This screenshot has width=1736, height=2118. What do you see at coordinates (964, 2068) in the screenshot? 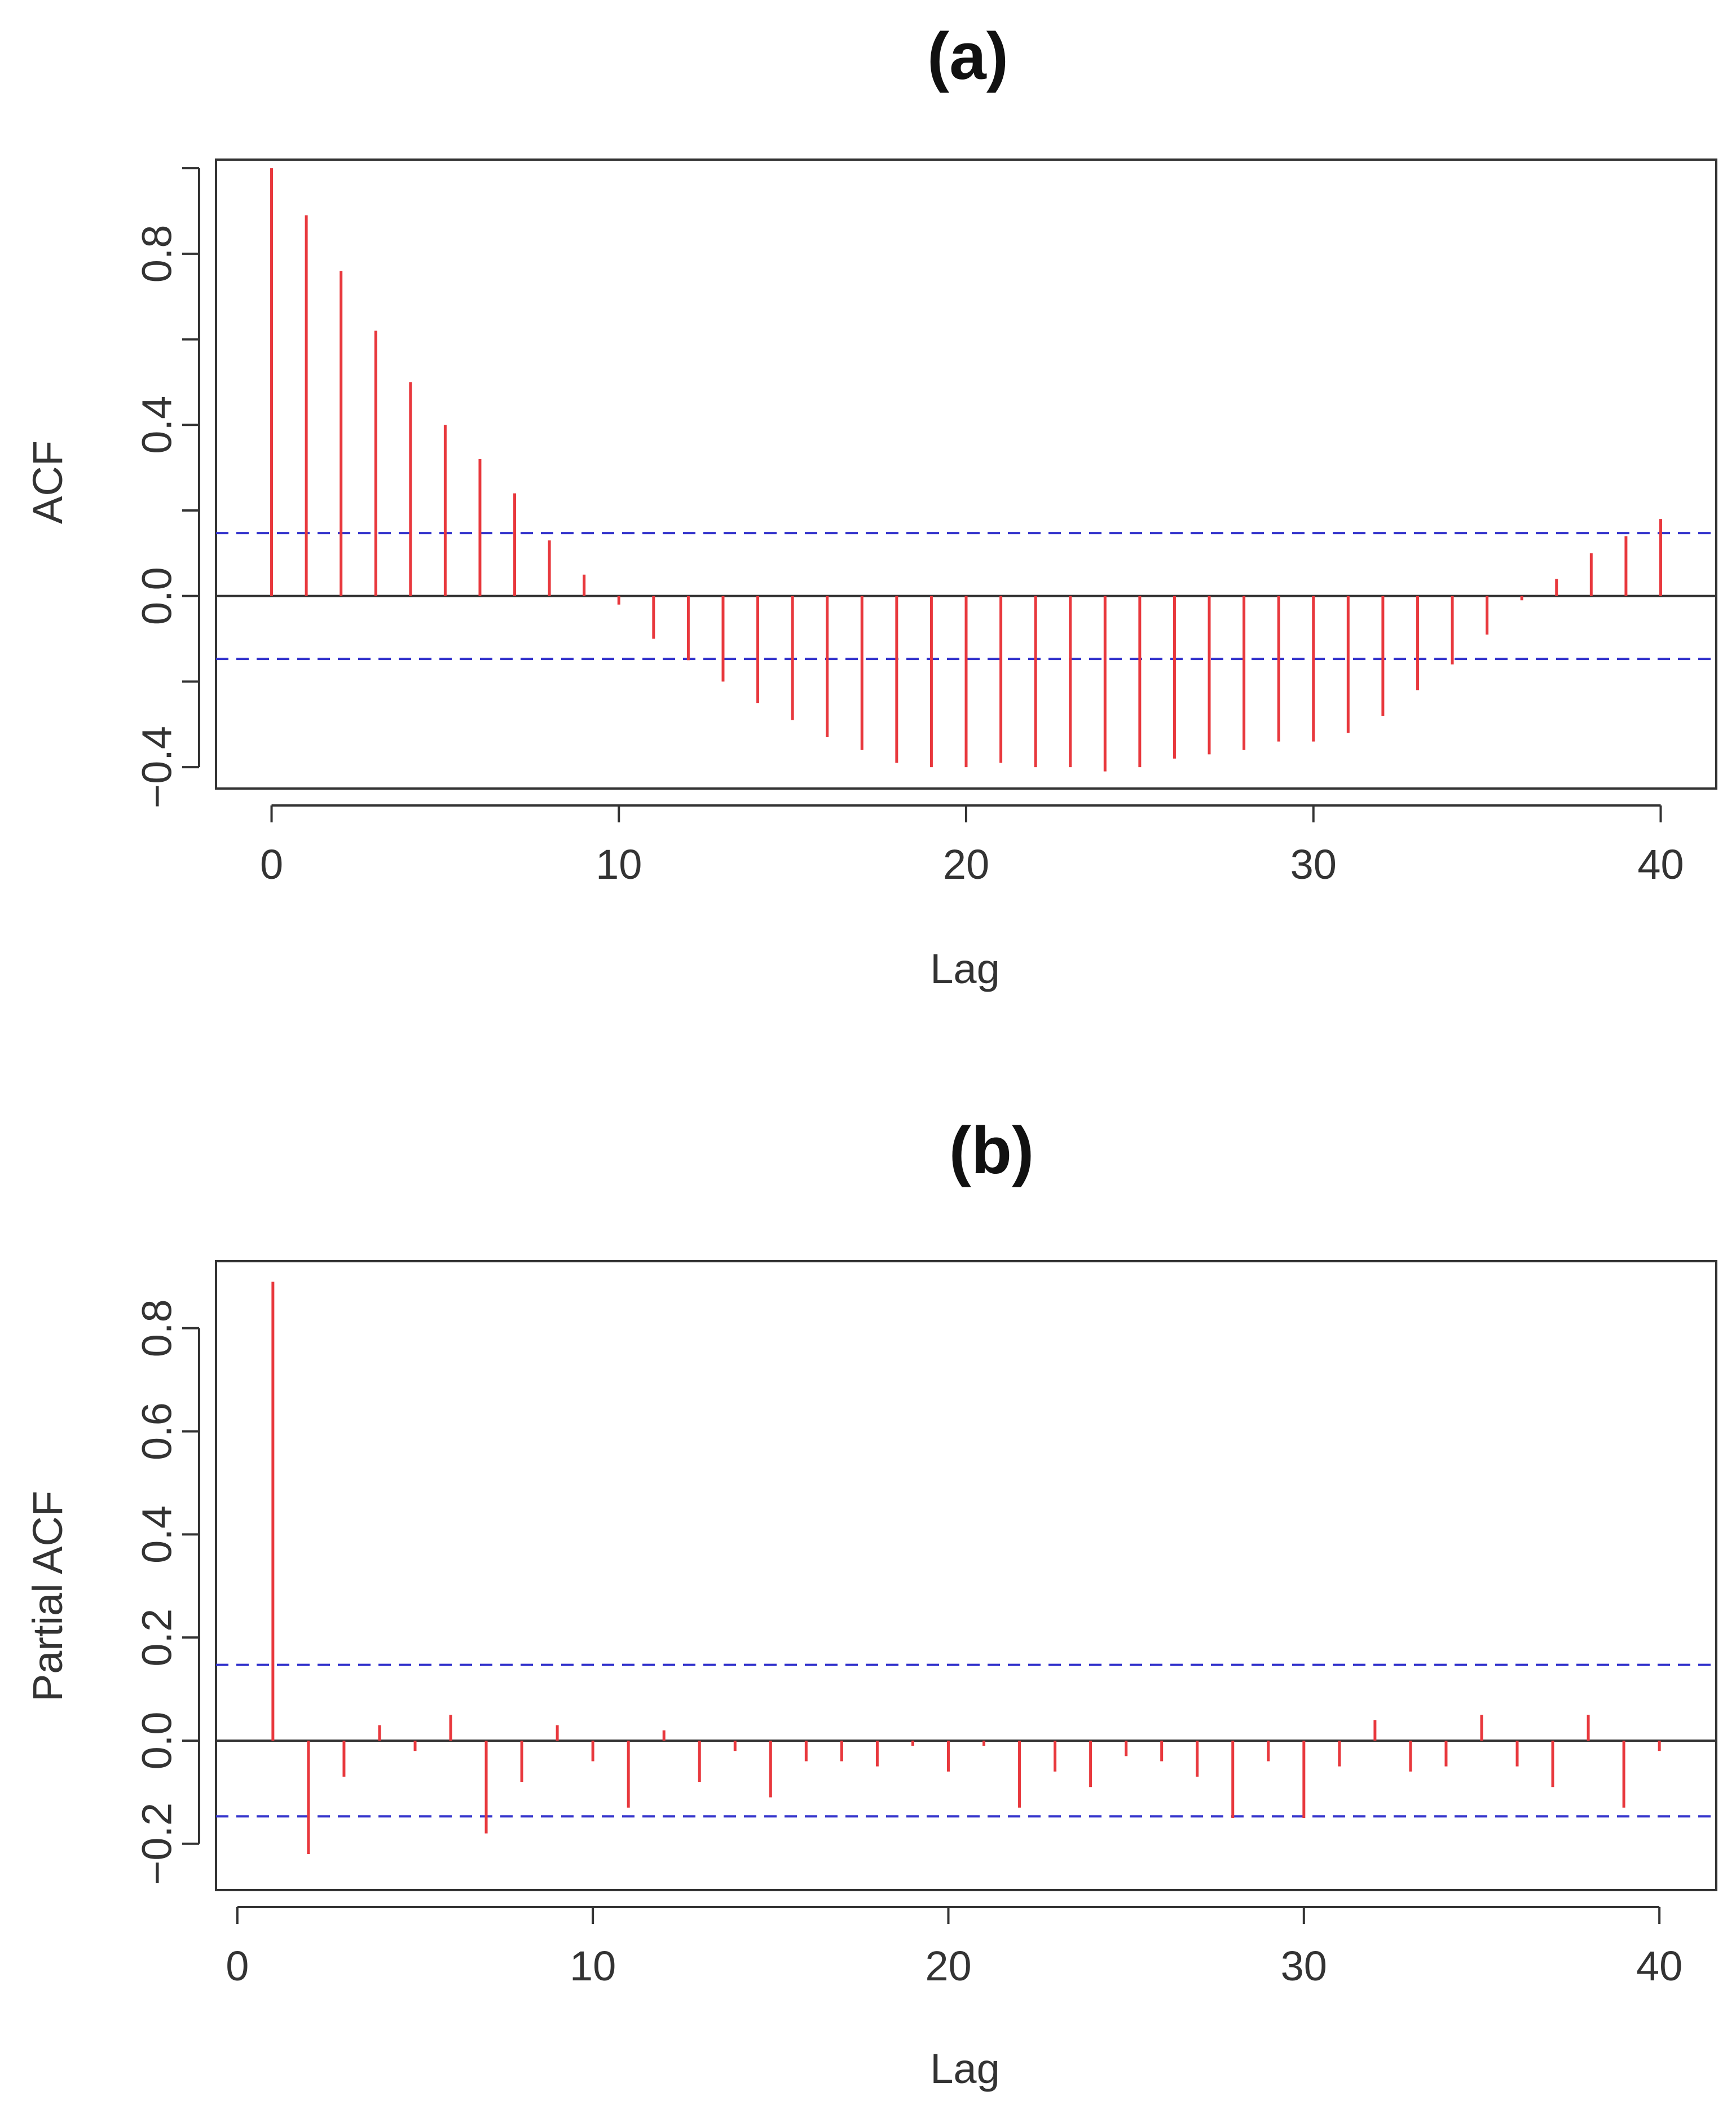
I see `pacf-x-axis-label: Lag` at bounding box center [964, 2068].